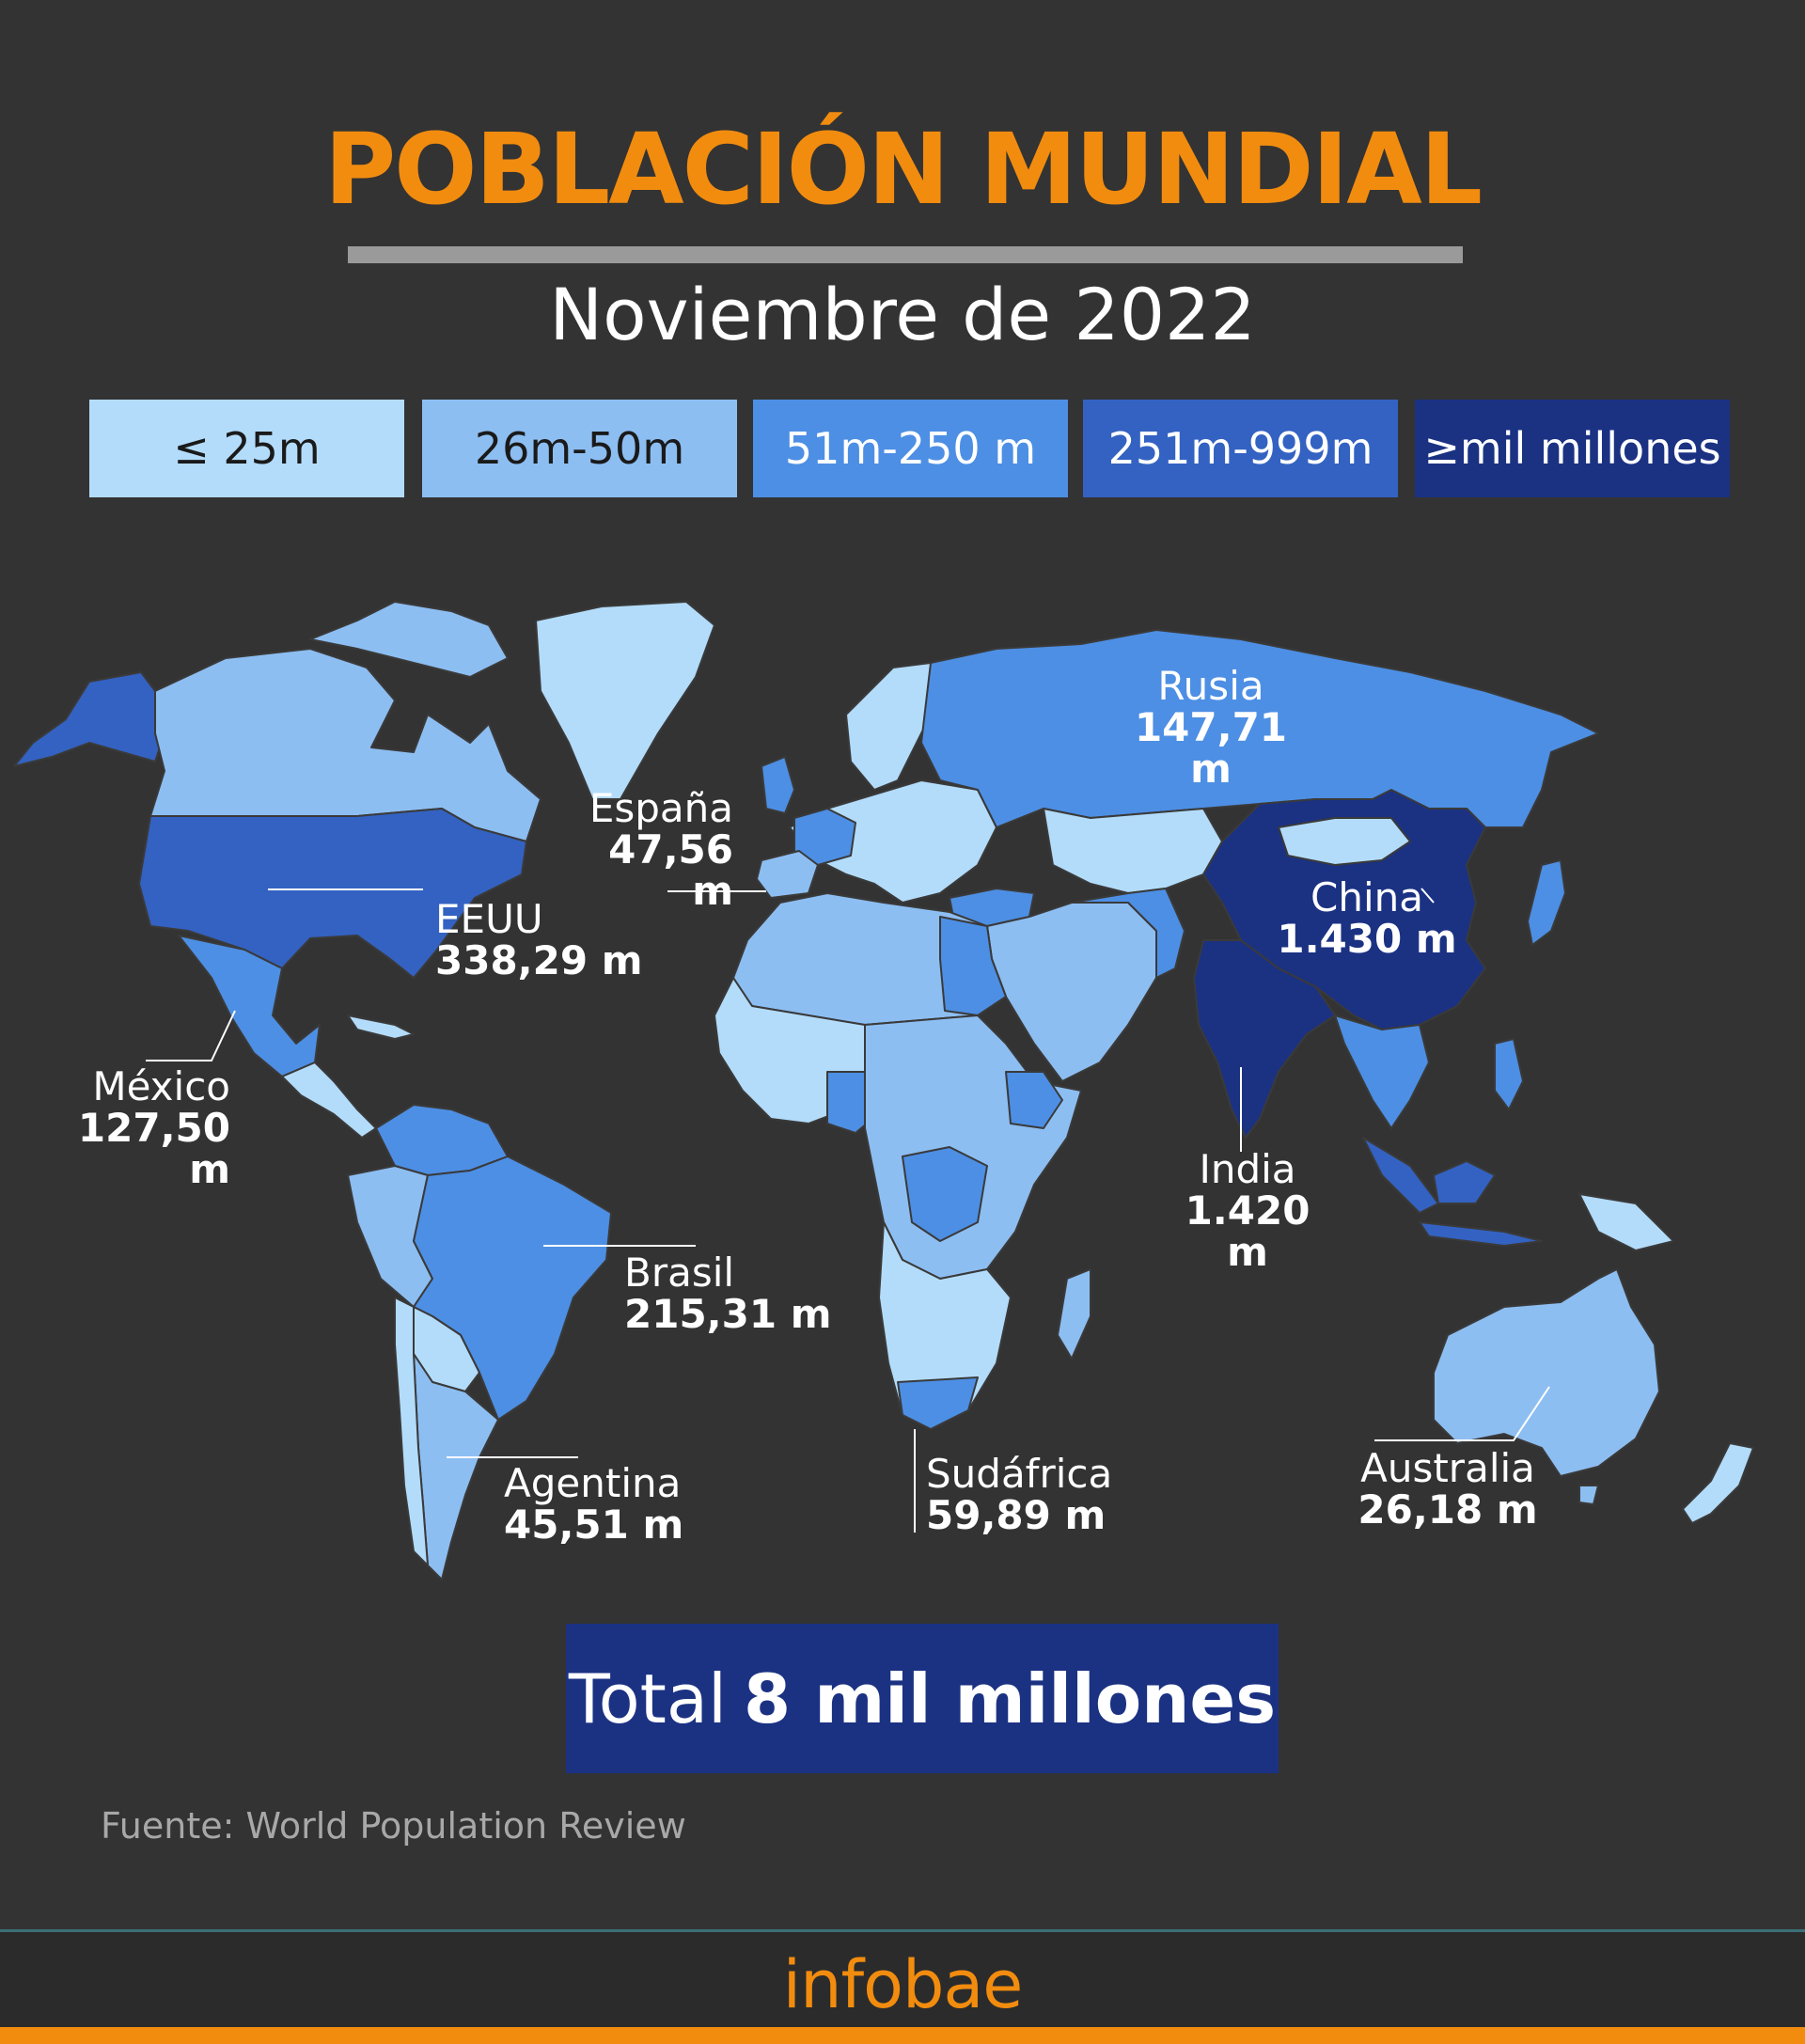 The height and width of the screenshot is (2044, 1805). I want to click on total-prefix: Total, so click(648, 1698).